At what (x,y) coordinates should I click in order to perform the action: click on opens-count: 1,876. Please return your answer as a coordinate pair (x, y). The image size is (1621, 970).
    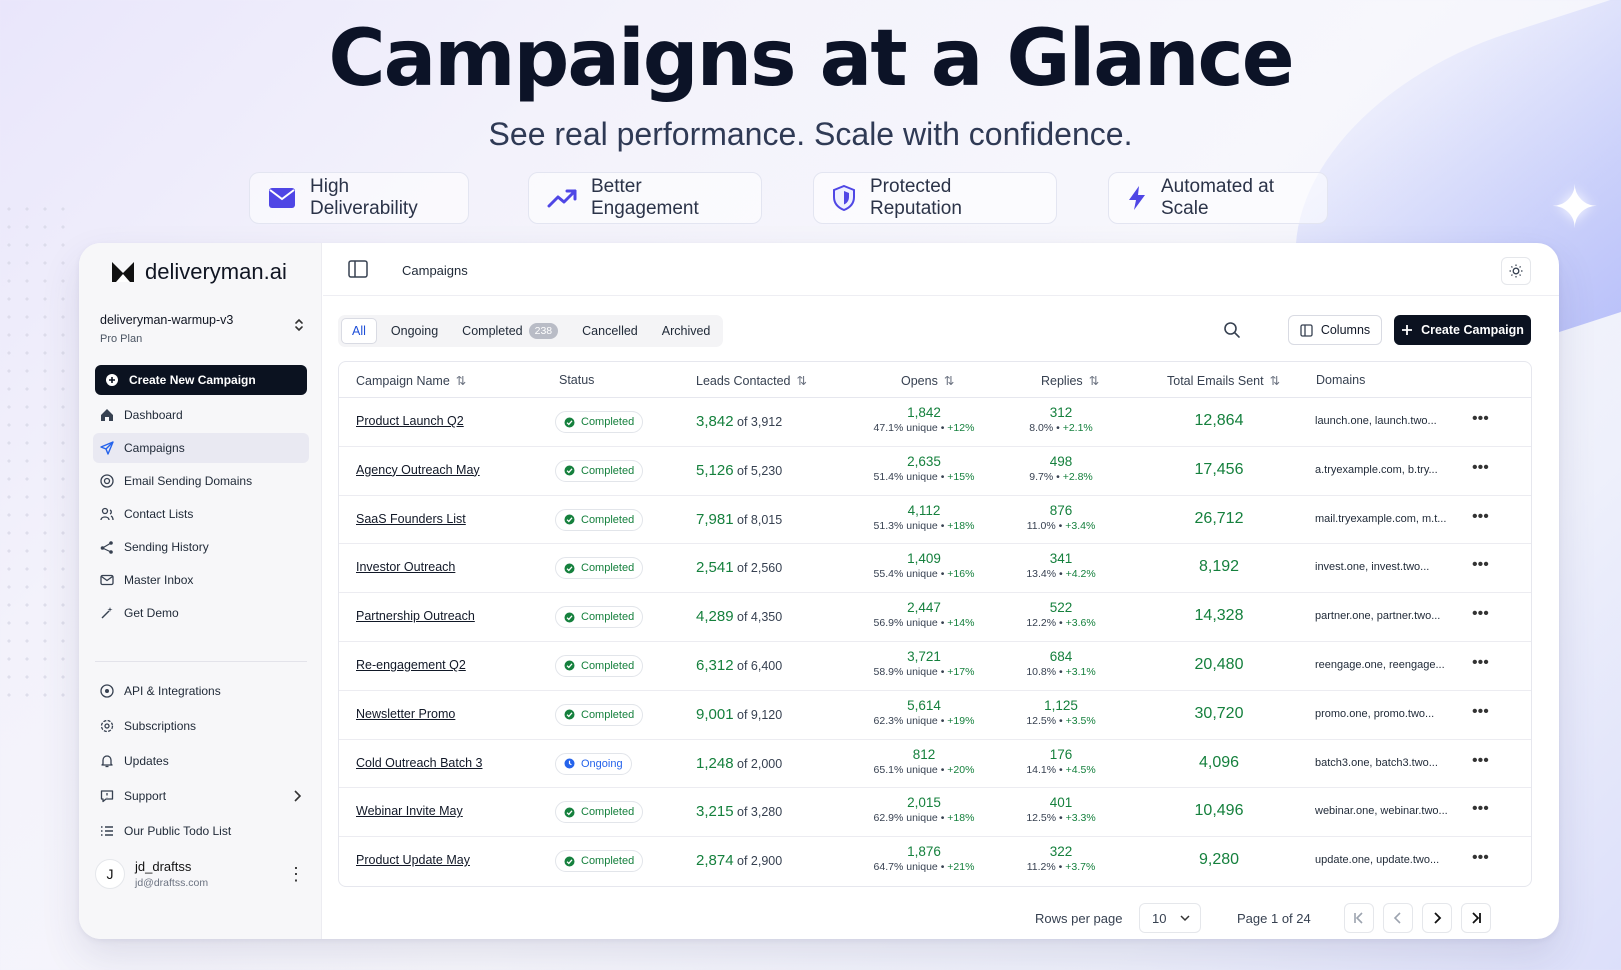
    Looking at the image, I should click on (924, 852).